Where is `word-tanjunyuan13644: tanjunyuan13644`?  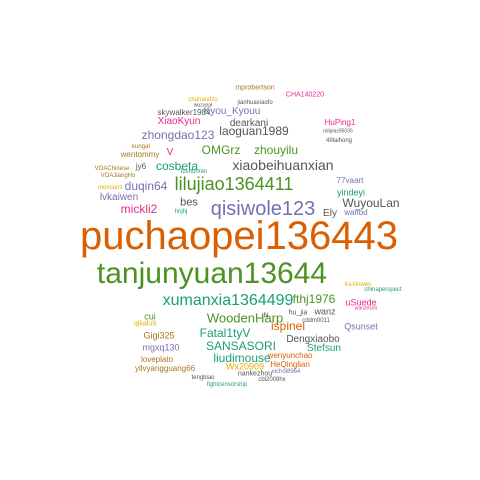 word-tanjunyuan13644: tanjunyuan13644 is located at coordinates (212, 273).